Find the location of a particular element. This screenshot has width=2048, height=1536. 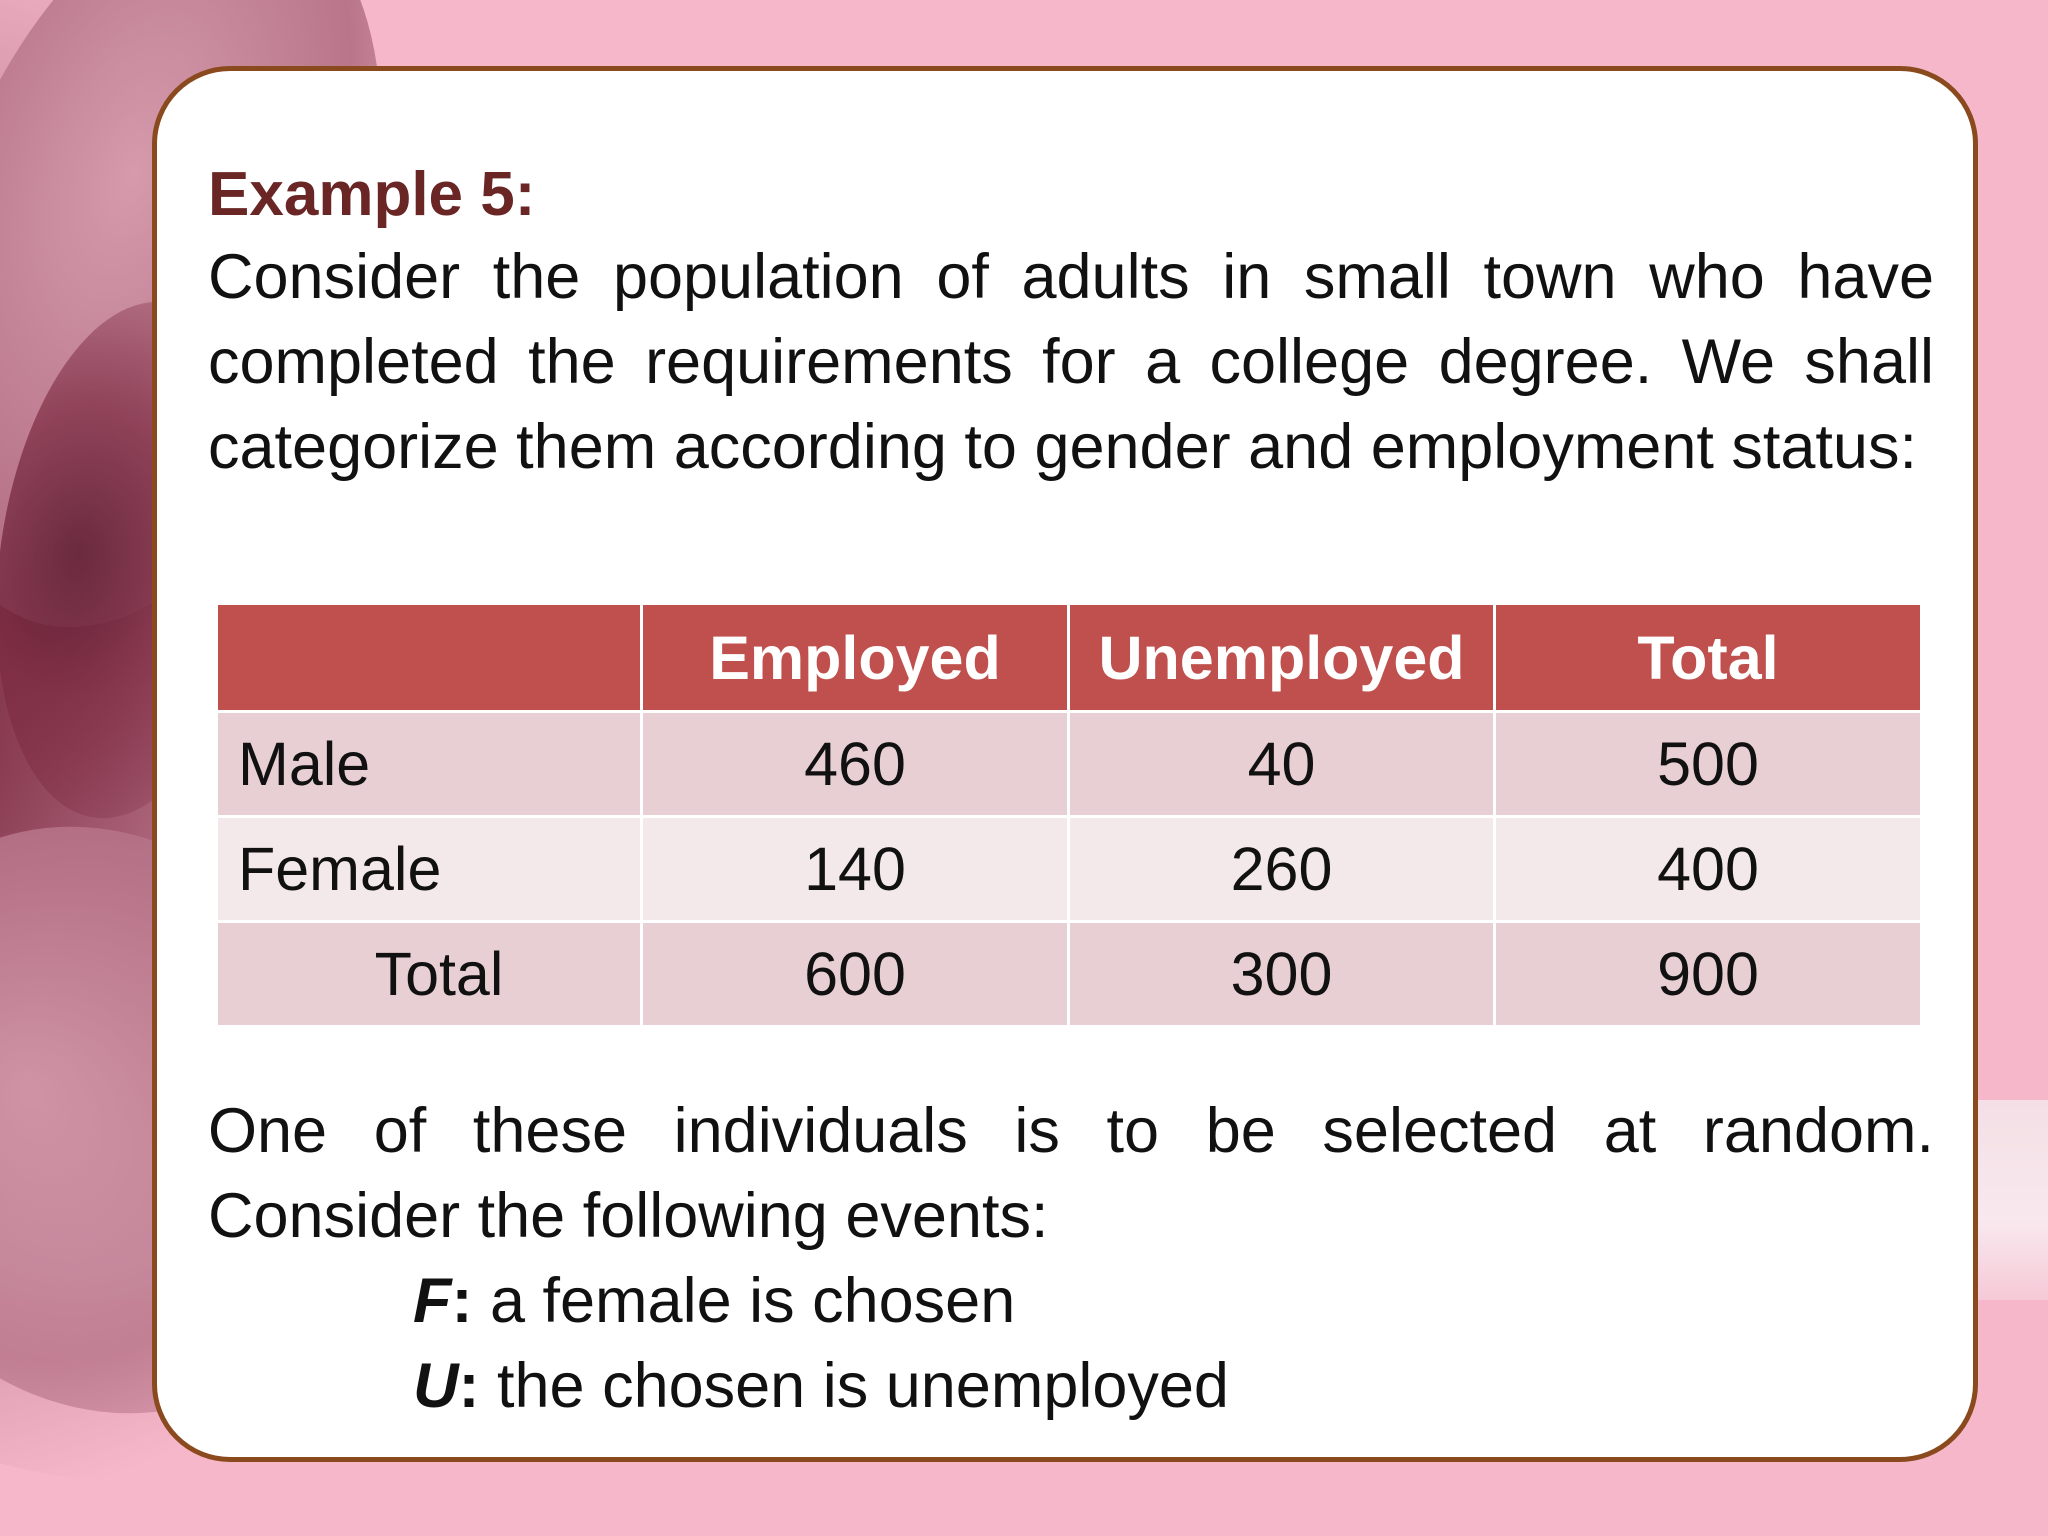

header-cell-unemployed: Unemployed is located at coordinates (1281, 657).